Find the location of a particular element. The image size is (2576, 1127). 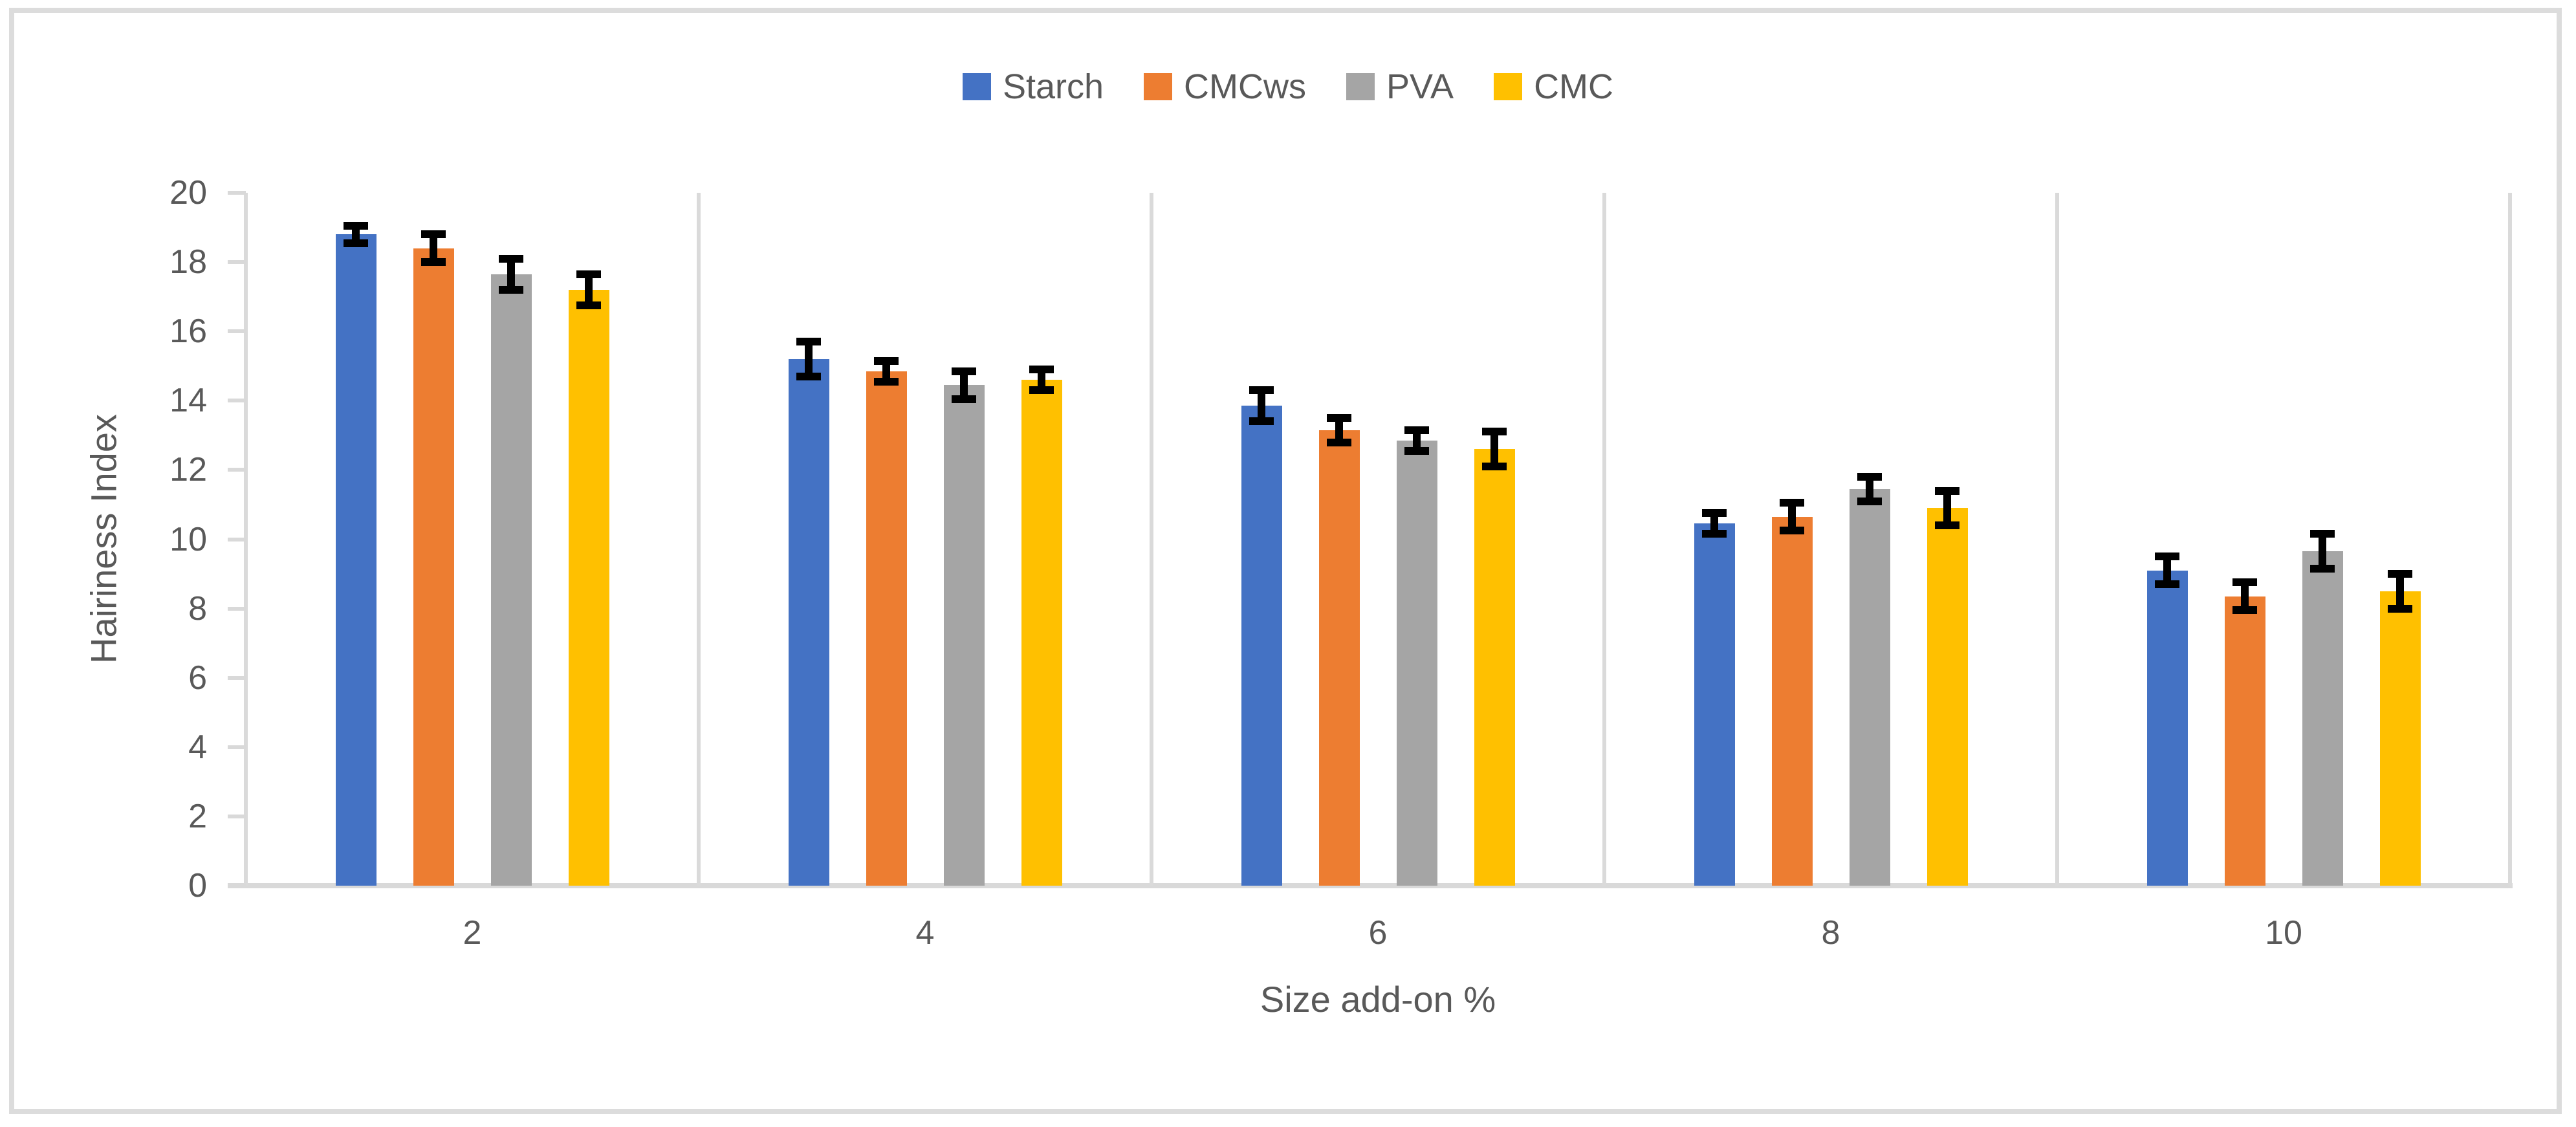

x-tick-label: 4 is located at coordinates (925, 933).